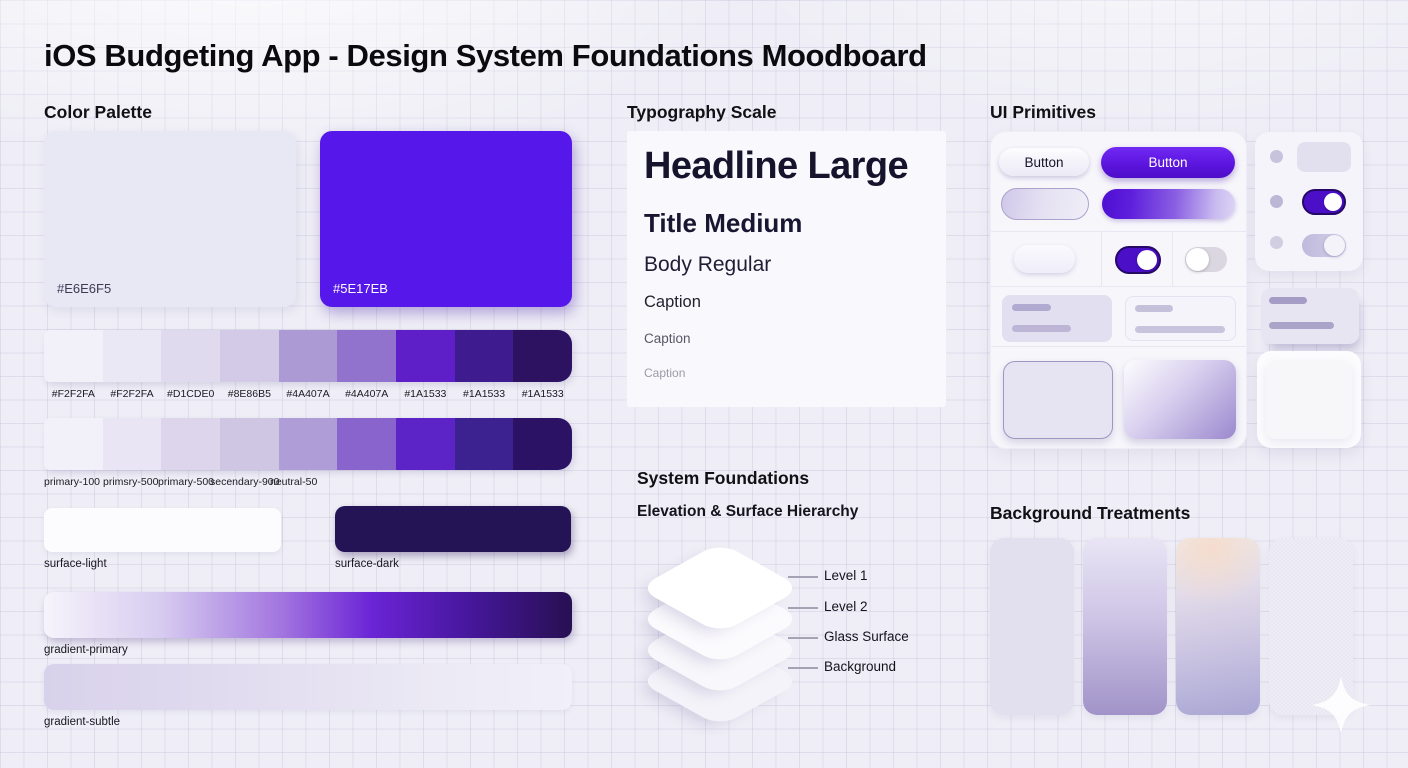  I want to click on nested-surface-card, so click(1309, 399).